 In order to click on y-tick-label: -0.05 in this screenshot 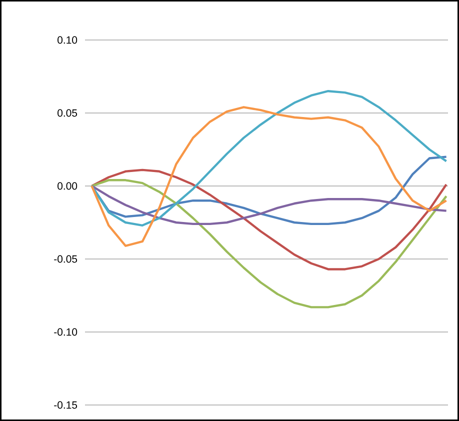, I will do `click(66, 259)`.